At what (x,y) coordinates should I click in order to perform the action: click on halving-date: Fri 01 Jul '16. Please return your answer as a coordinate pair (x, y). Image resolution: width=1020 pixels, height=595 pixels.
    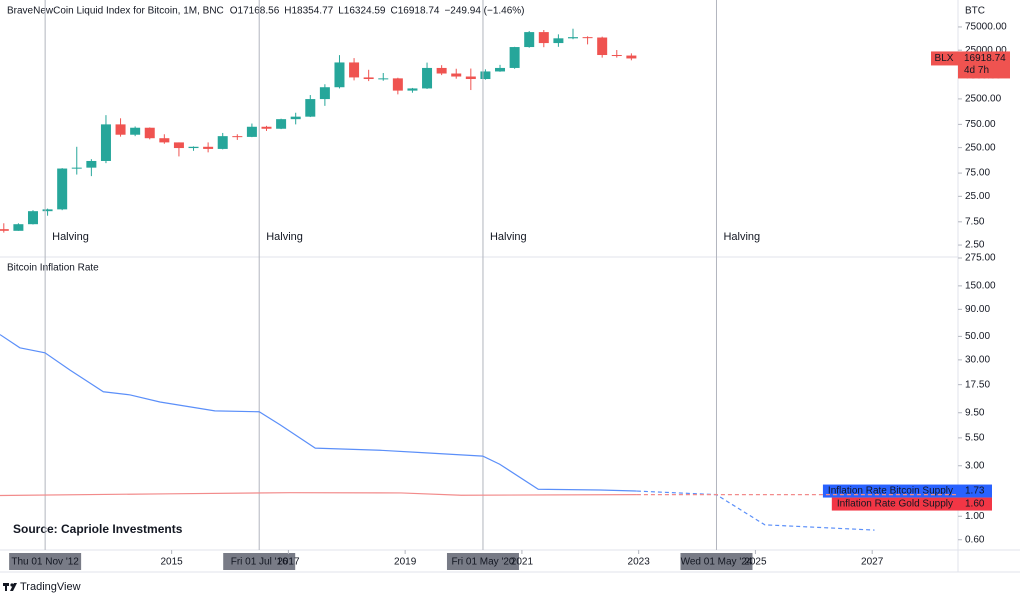
    Looking at the image, I should click on (259, 562).